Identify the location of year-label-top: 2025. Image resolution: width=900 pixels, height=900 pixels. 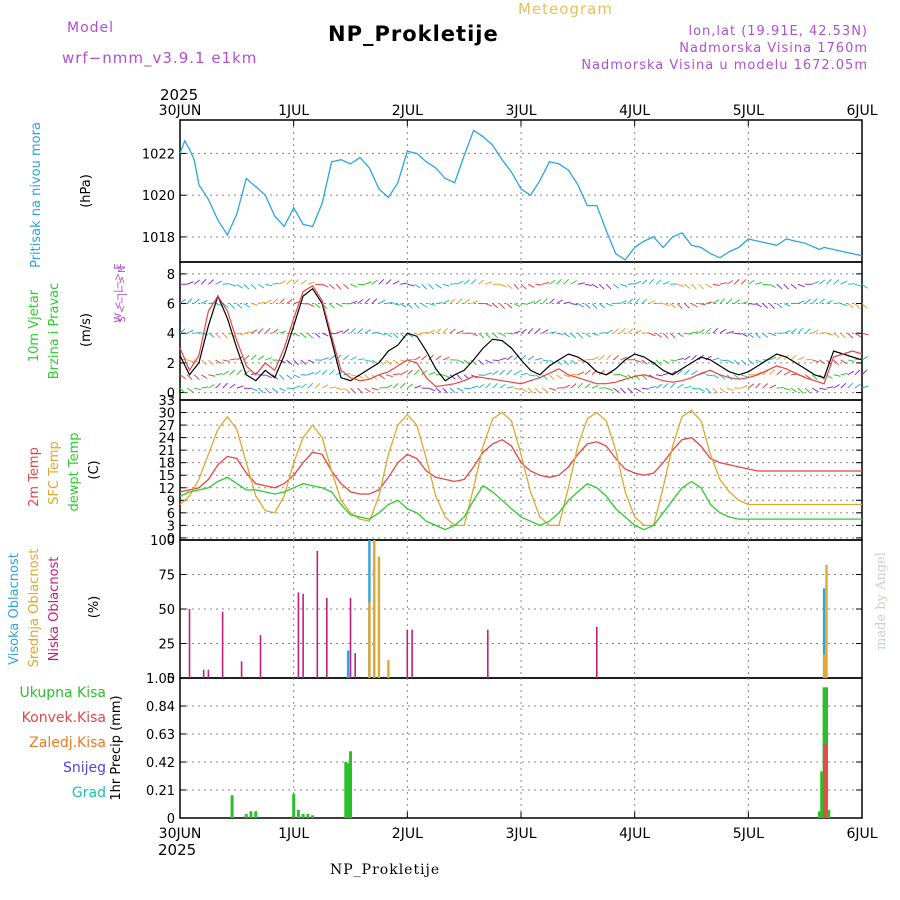
(179, 95).